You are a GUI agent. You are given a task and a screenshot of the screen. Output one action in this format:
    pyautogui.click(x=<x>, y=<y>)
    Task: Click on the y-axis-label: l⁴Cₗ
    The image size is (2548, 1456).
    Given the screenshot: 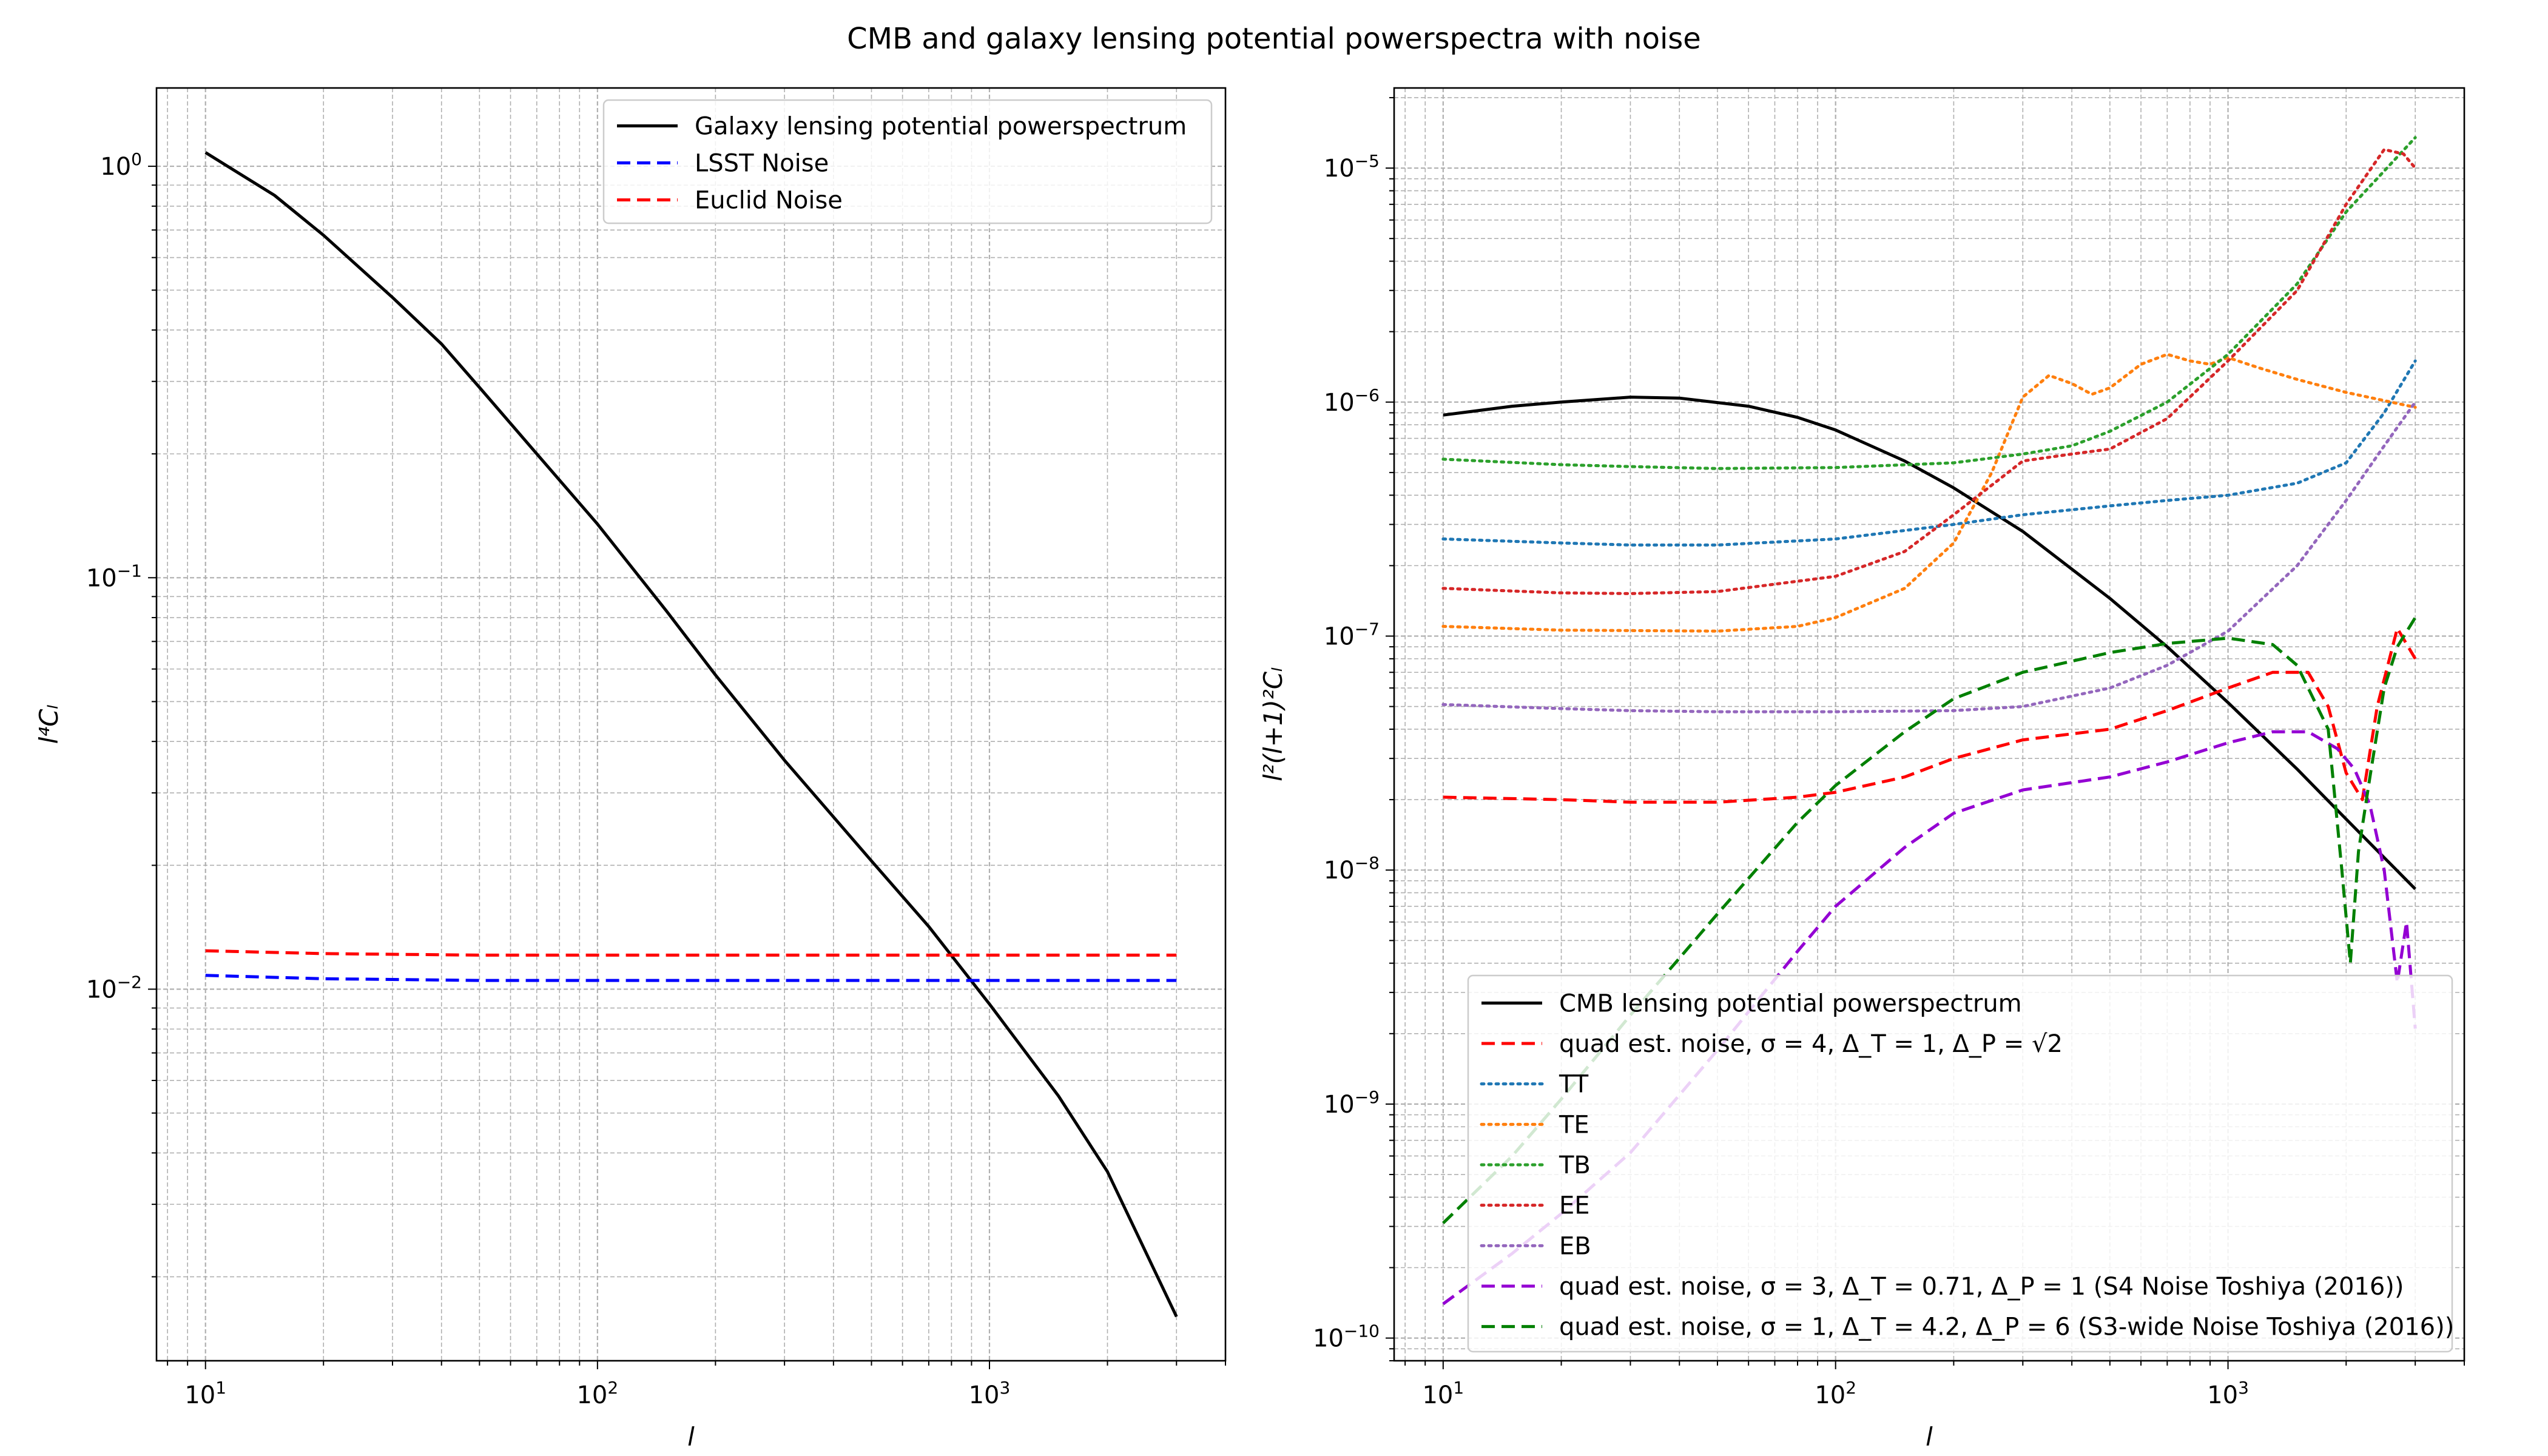 What is the action you would take?
    pyautogui.click(x=49, y=724)
    